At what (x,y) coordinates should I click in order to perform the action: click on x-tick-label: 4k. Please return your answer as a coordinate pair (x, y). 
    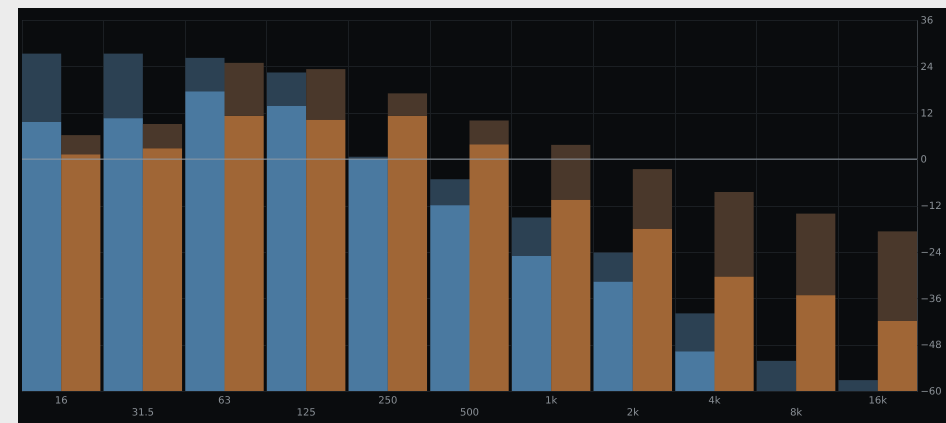
    Looking at the image, I should click on (714, 401).